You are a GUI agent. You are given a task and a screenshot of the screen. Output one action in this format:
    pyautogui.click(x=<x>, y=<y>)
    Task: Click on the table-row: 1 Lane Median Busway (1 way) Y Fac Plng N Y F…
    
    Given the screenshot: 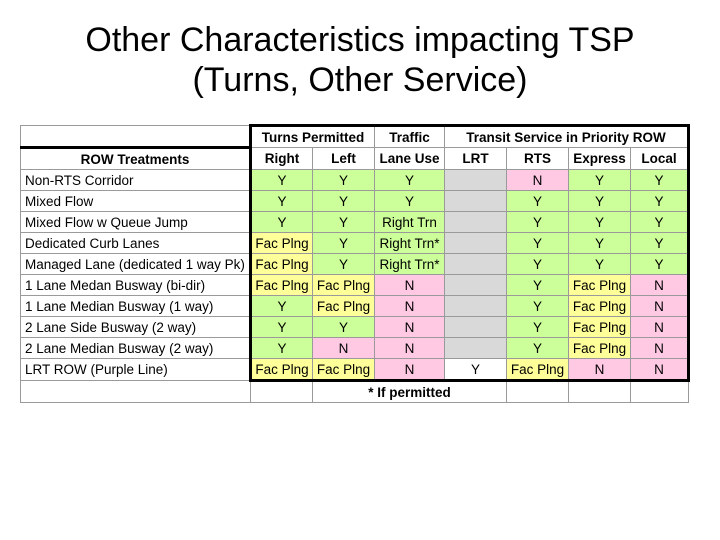 What is the action you would take?
    pyautogui.click(x=355, y=306)
    